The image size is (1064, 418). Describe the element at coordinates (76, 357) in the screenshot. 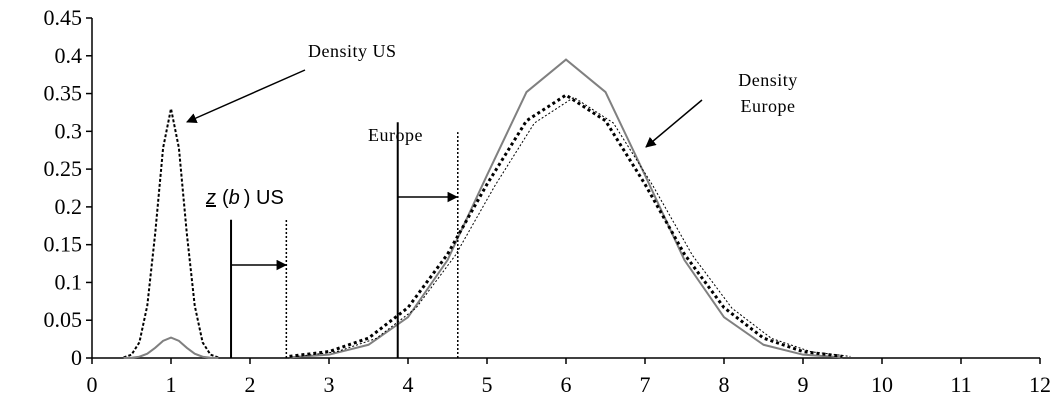

I see `y-tick-label: 0` at that location.